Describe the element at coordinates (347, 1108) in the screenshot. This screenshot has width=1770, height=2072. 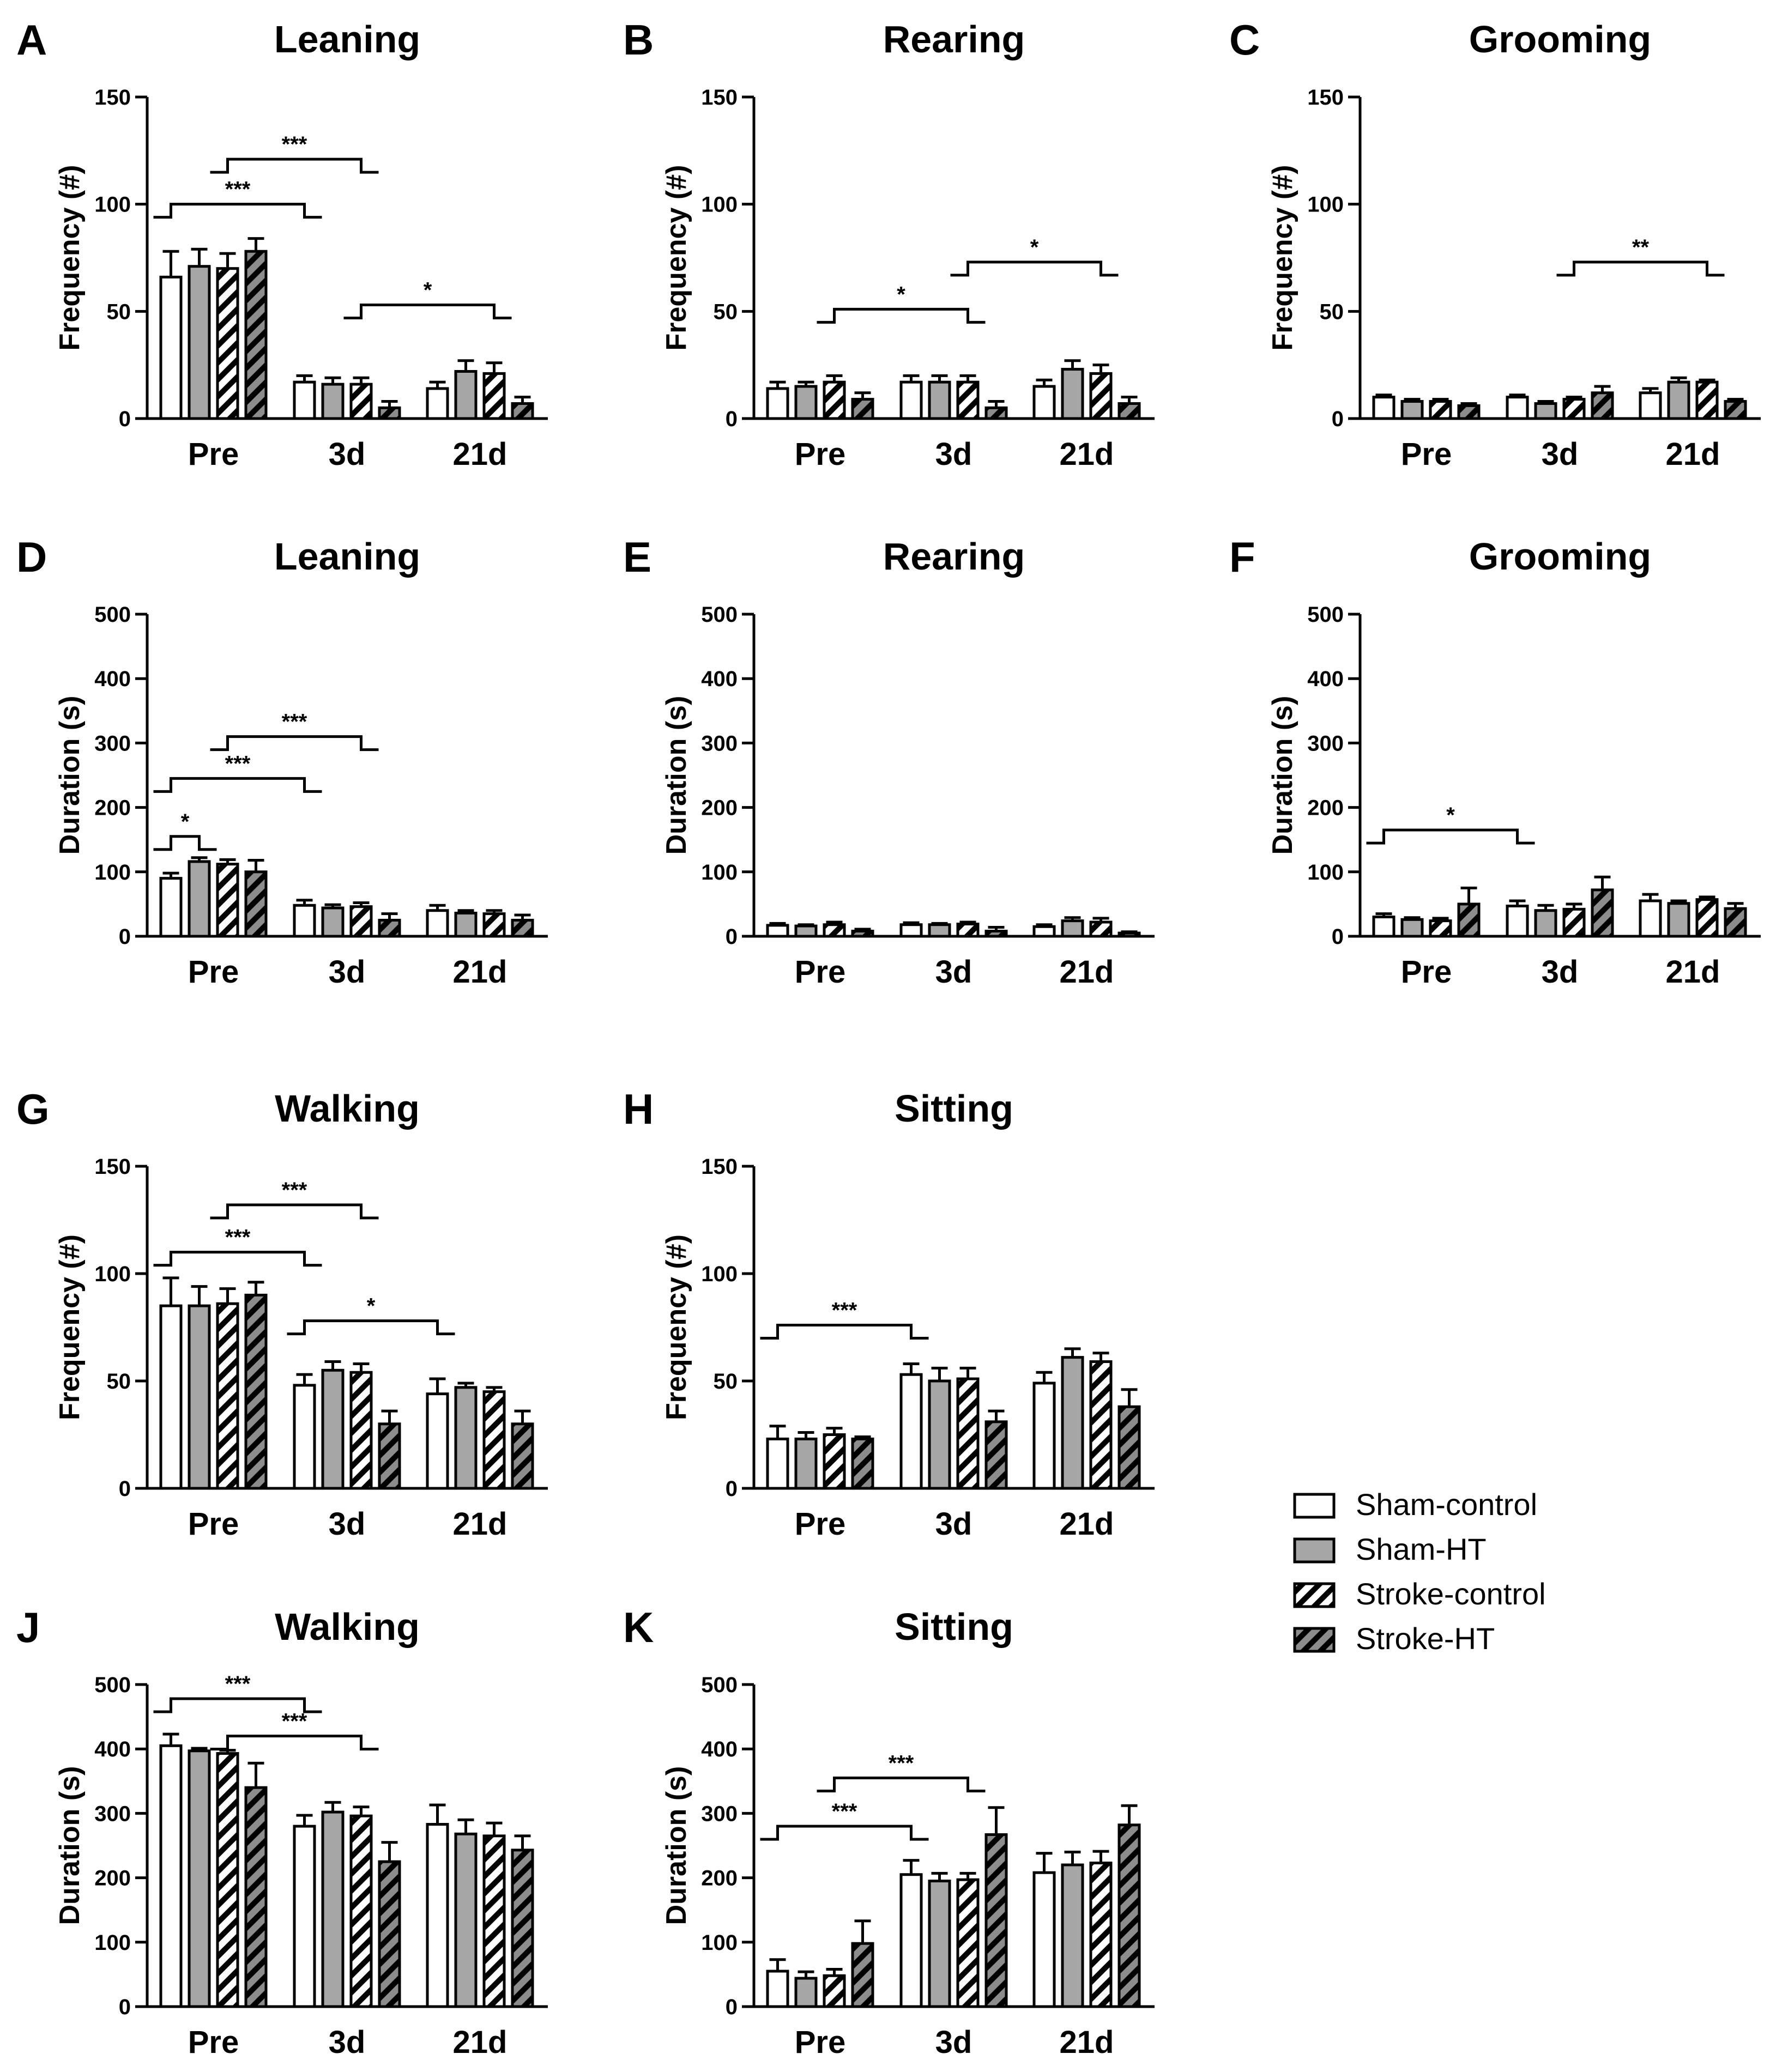
I see `chart-title-g: Walking` at that location.